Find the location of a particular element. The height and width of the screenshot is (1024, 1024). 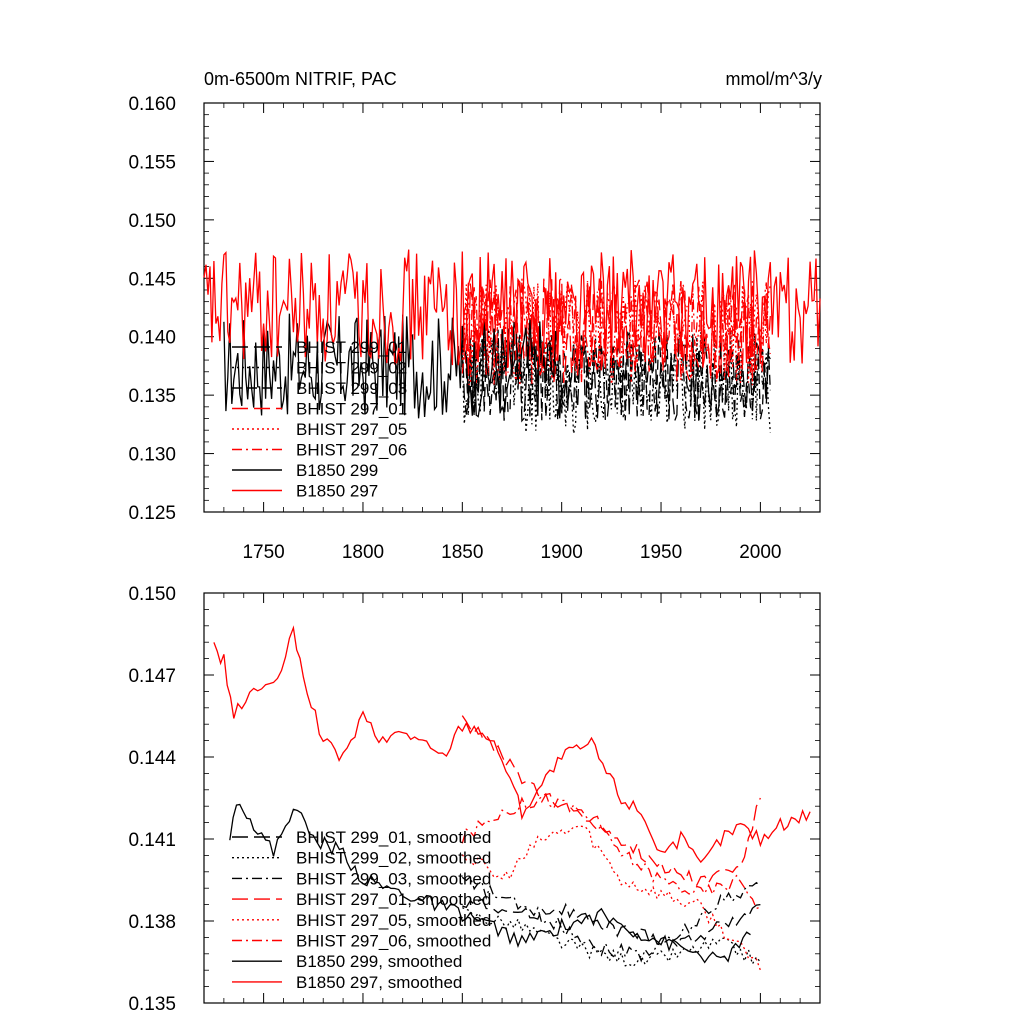

y-tick-label: 0.130 is located at coordinates (152, 455).